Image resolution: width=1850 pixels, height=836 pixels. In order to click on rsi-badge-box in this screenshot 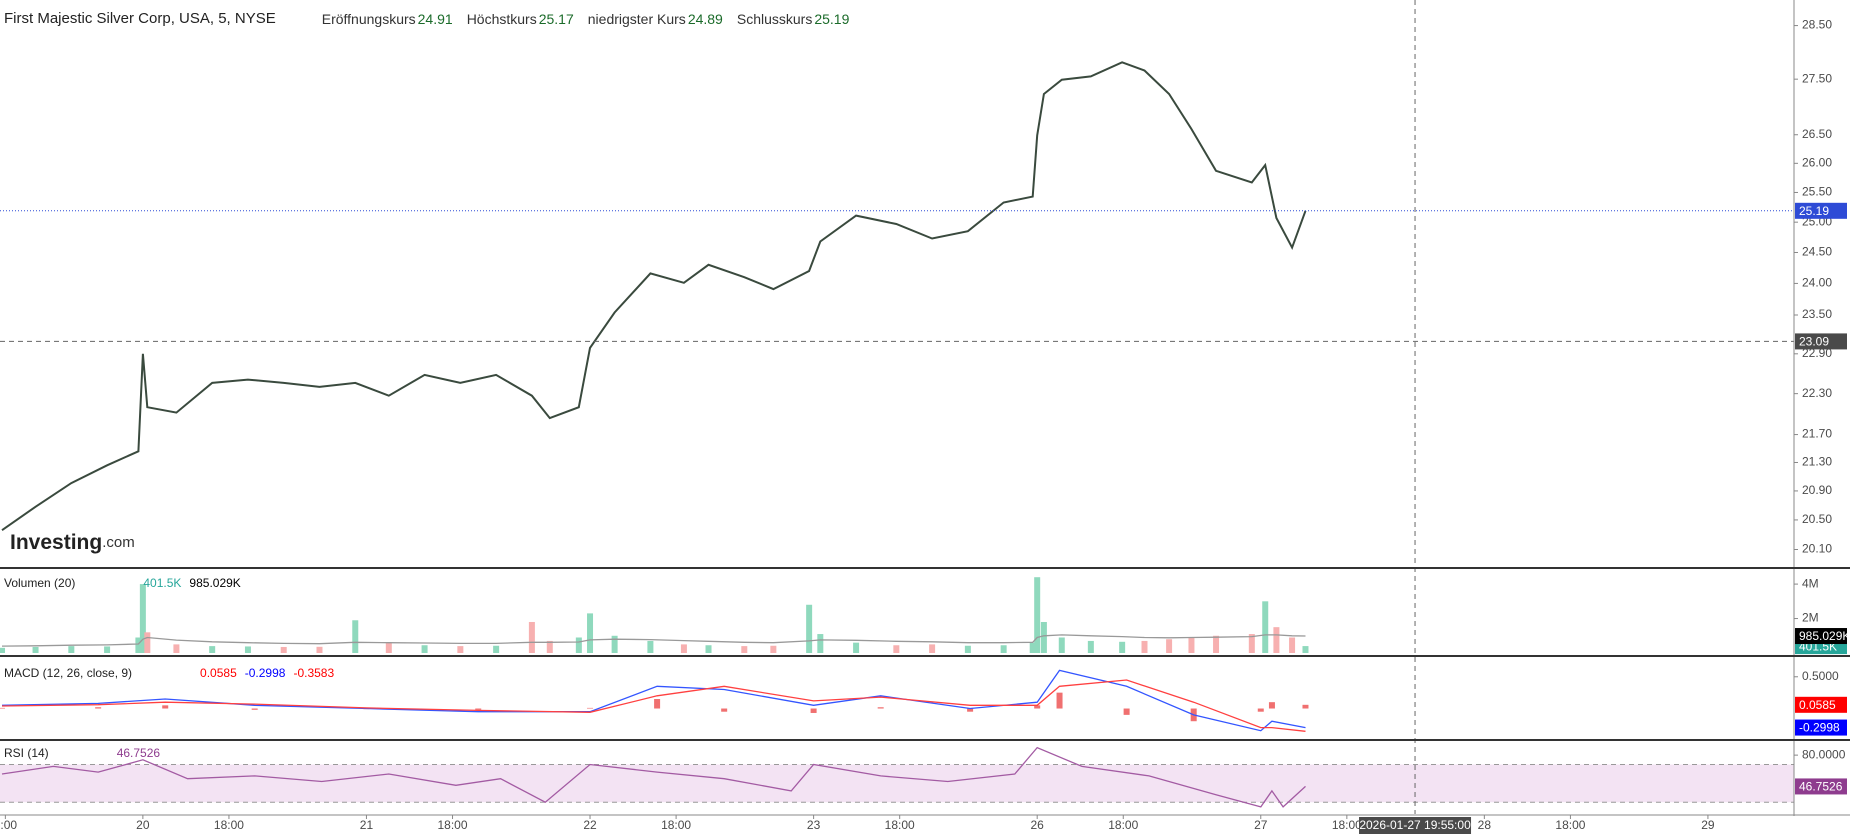, I will do `click(1821, 786)`.